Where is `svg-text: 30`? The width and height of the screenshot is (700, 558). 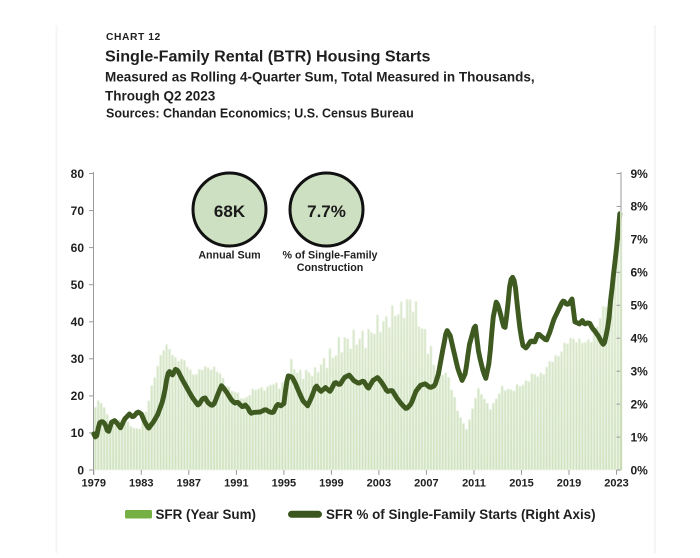 svg-text: 30 is located at coordinates (78, 359).